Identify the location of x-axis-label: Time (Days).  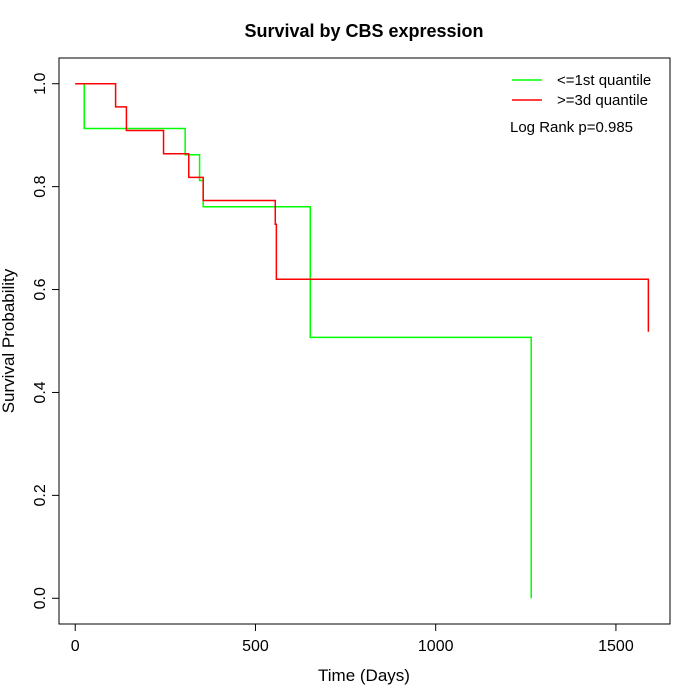
(364, 675).